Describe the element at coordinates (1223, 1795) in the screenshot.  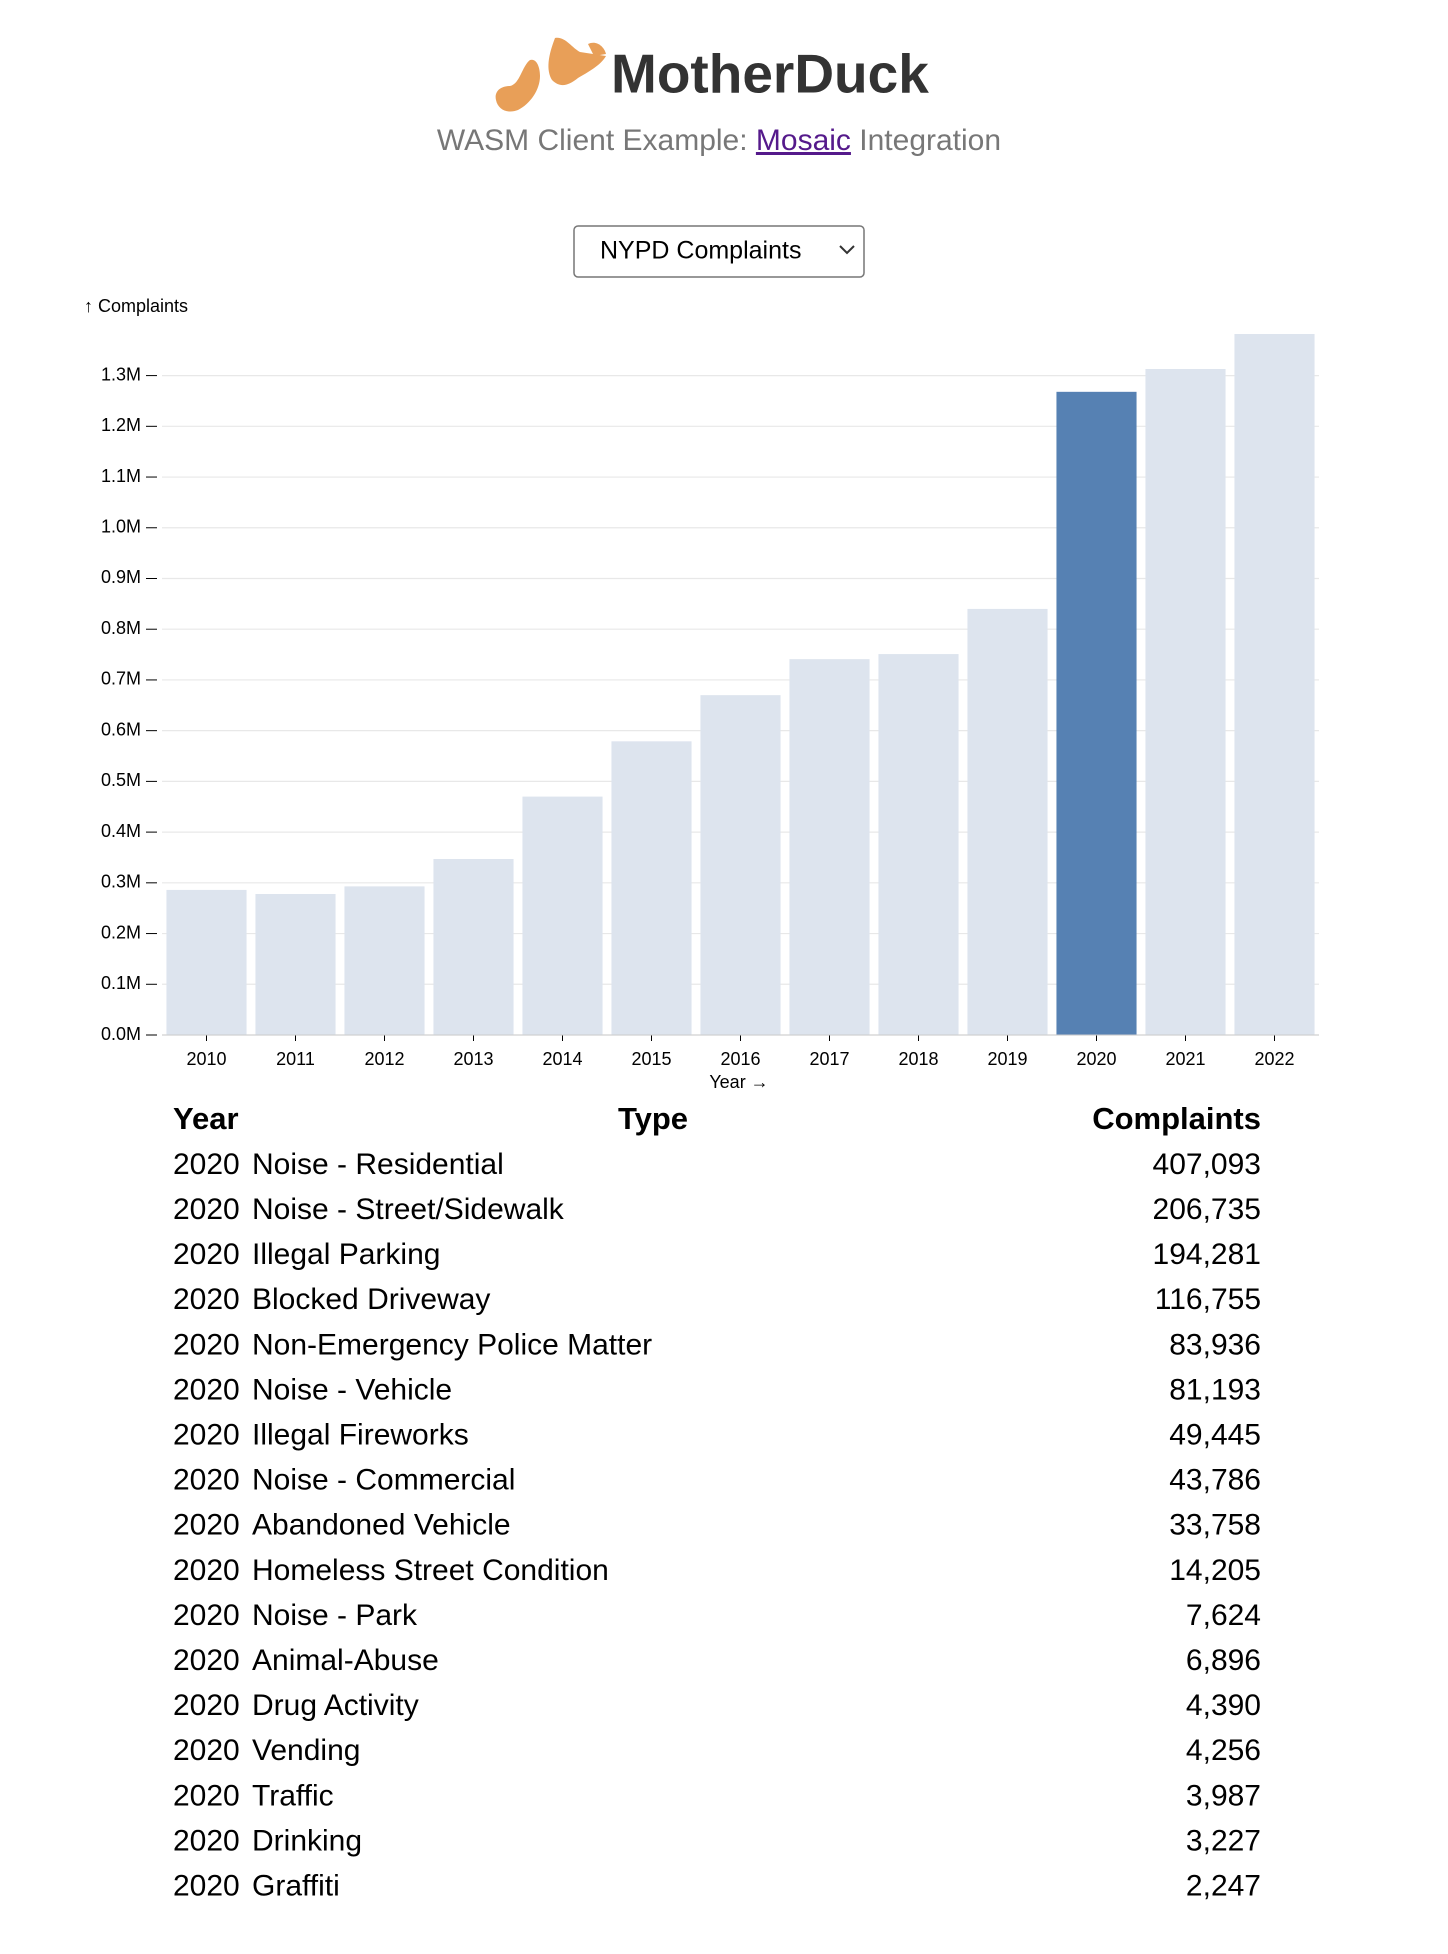
I see `cell-complaints: 3,987` at that location.